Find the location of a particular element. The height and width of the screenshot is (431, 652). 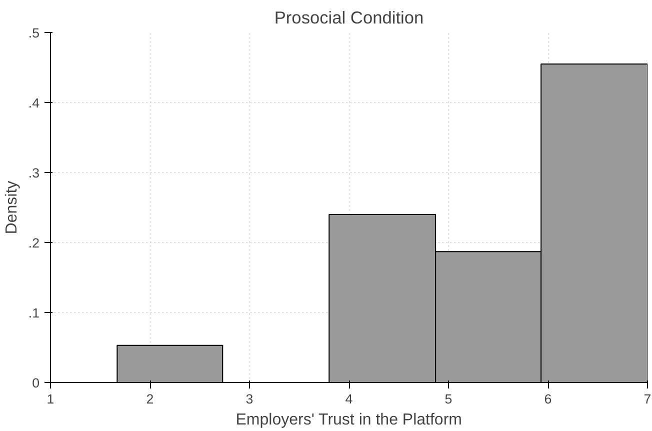

y-tick-label: .5 is located at coordinates (34, 33).